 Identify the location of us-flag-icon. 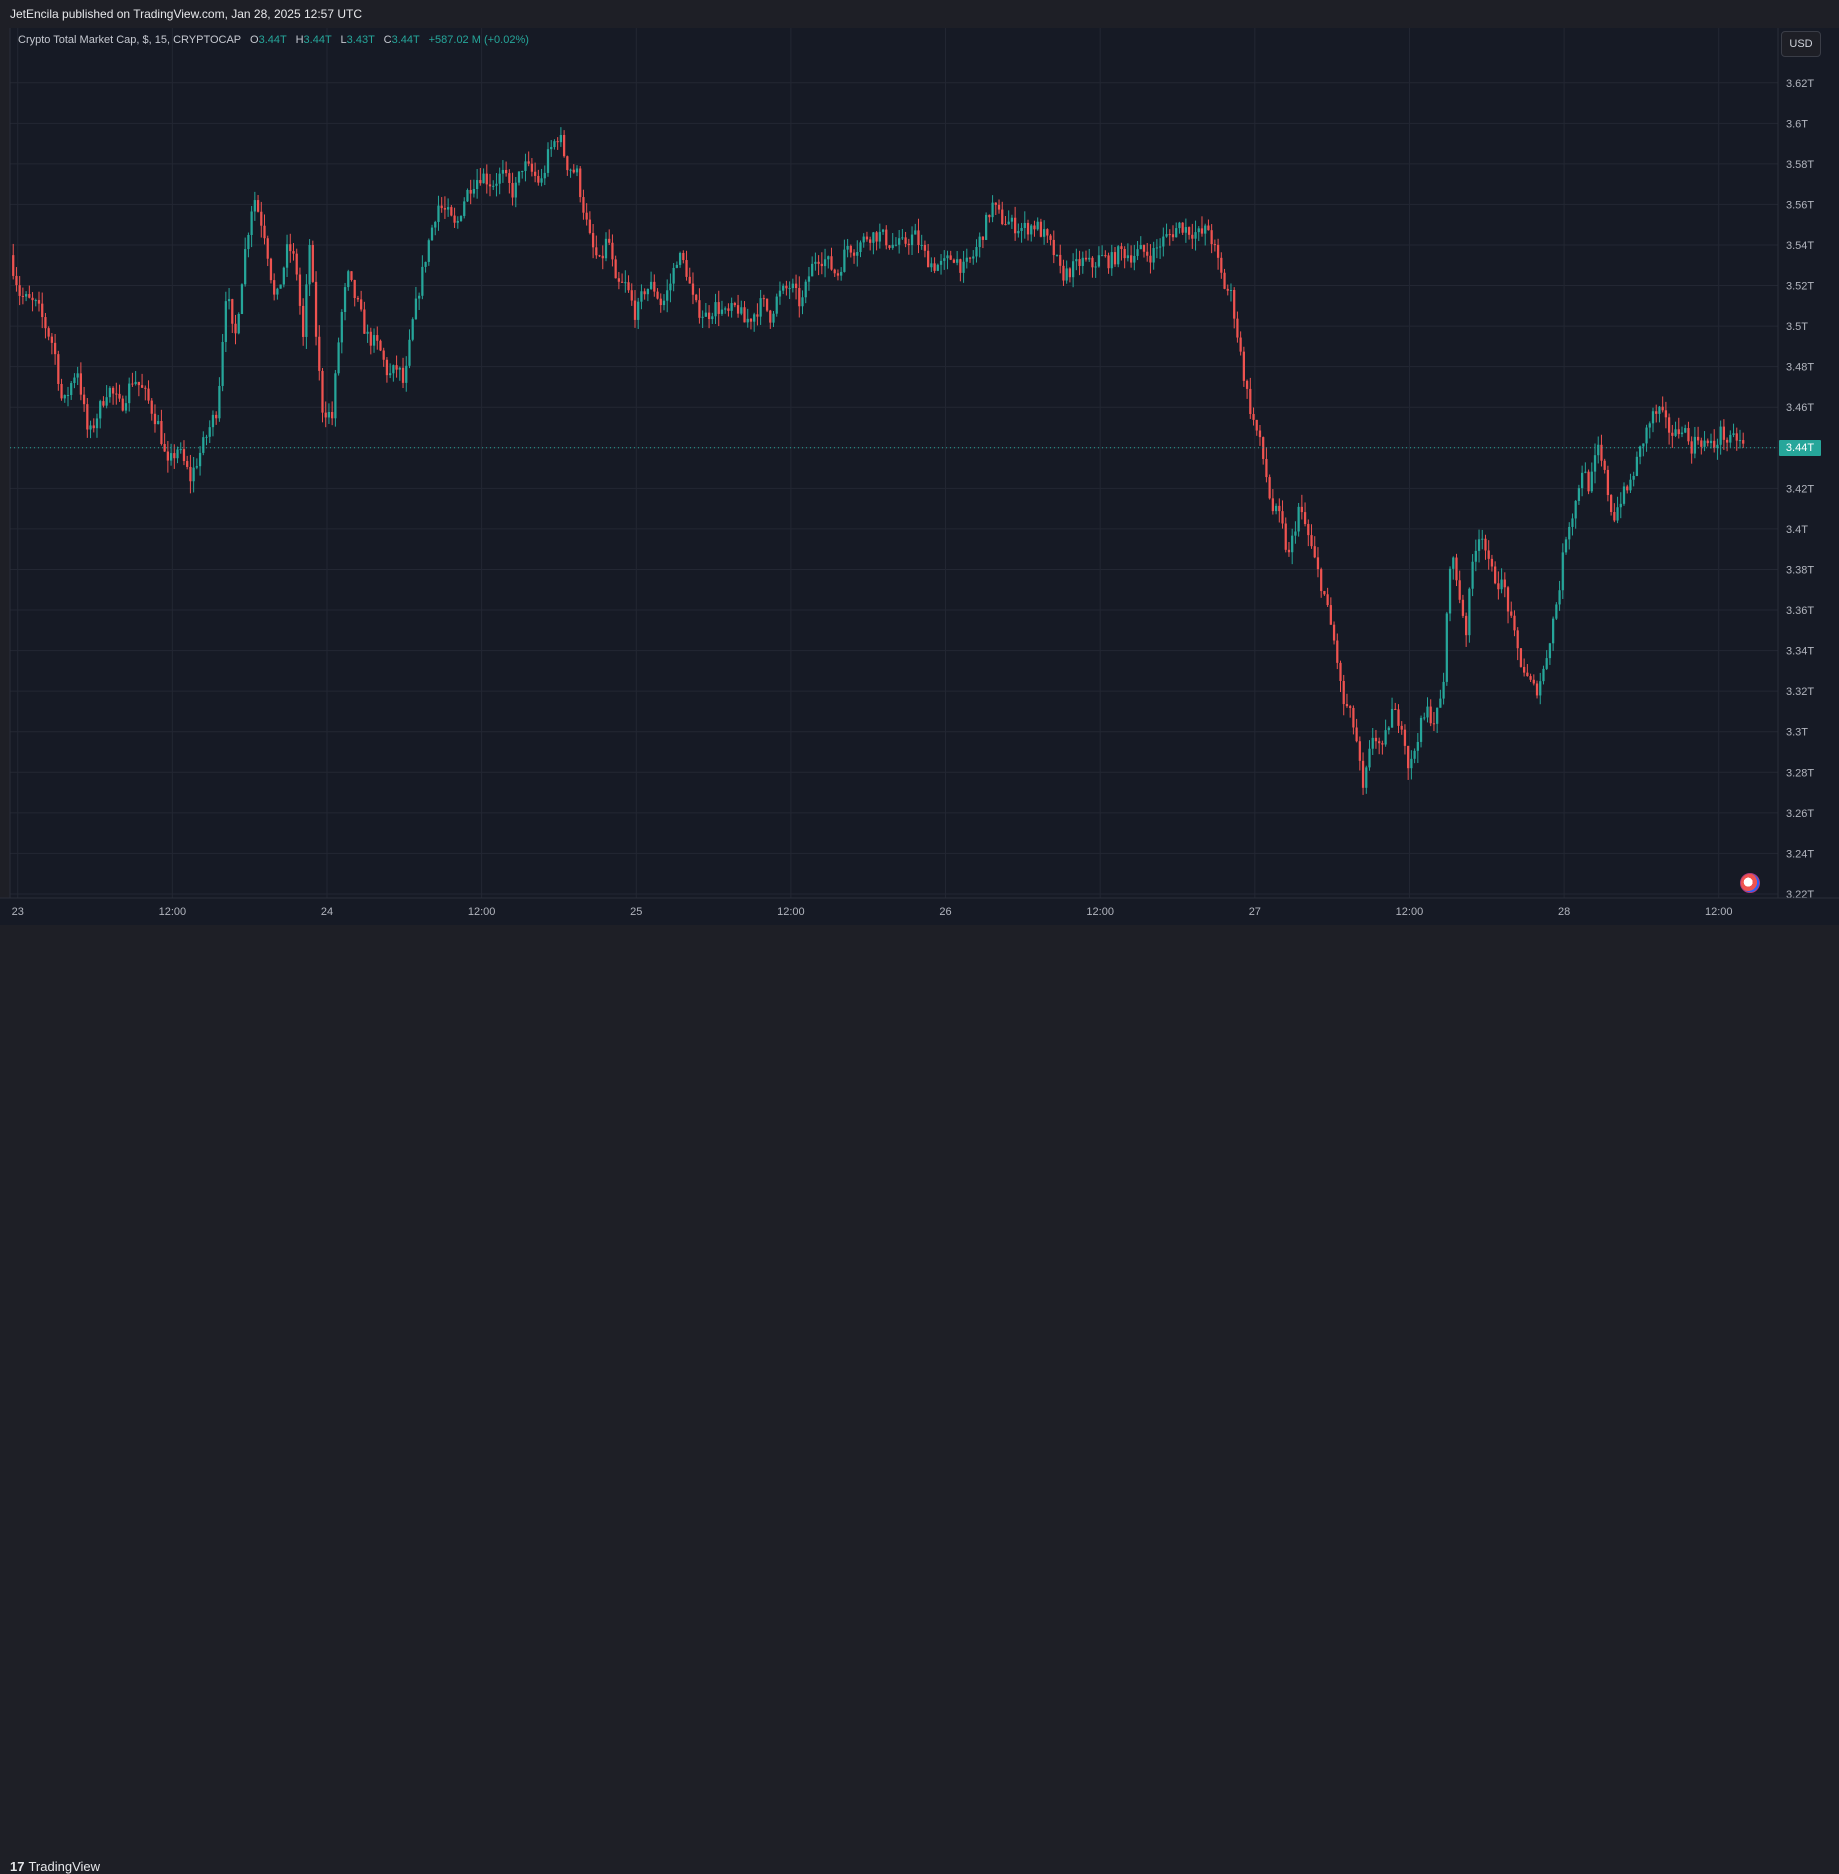
(1750, 883).